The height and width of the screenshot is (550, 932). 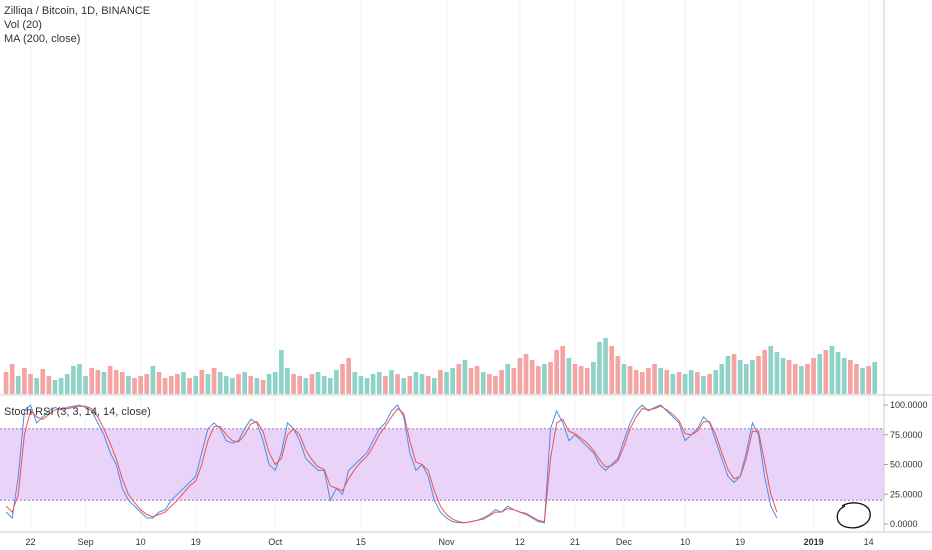 What do you see at coordinates (440, 366) in the screenshot?
I see `volume-bars` at bounding box center [440, 366].